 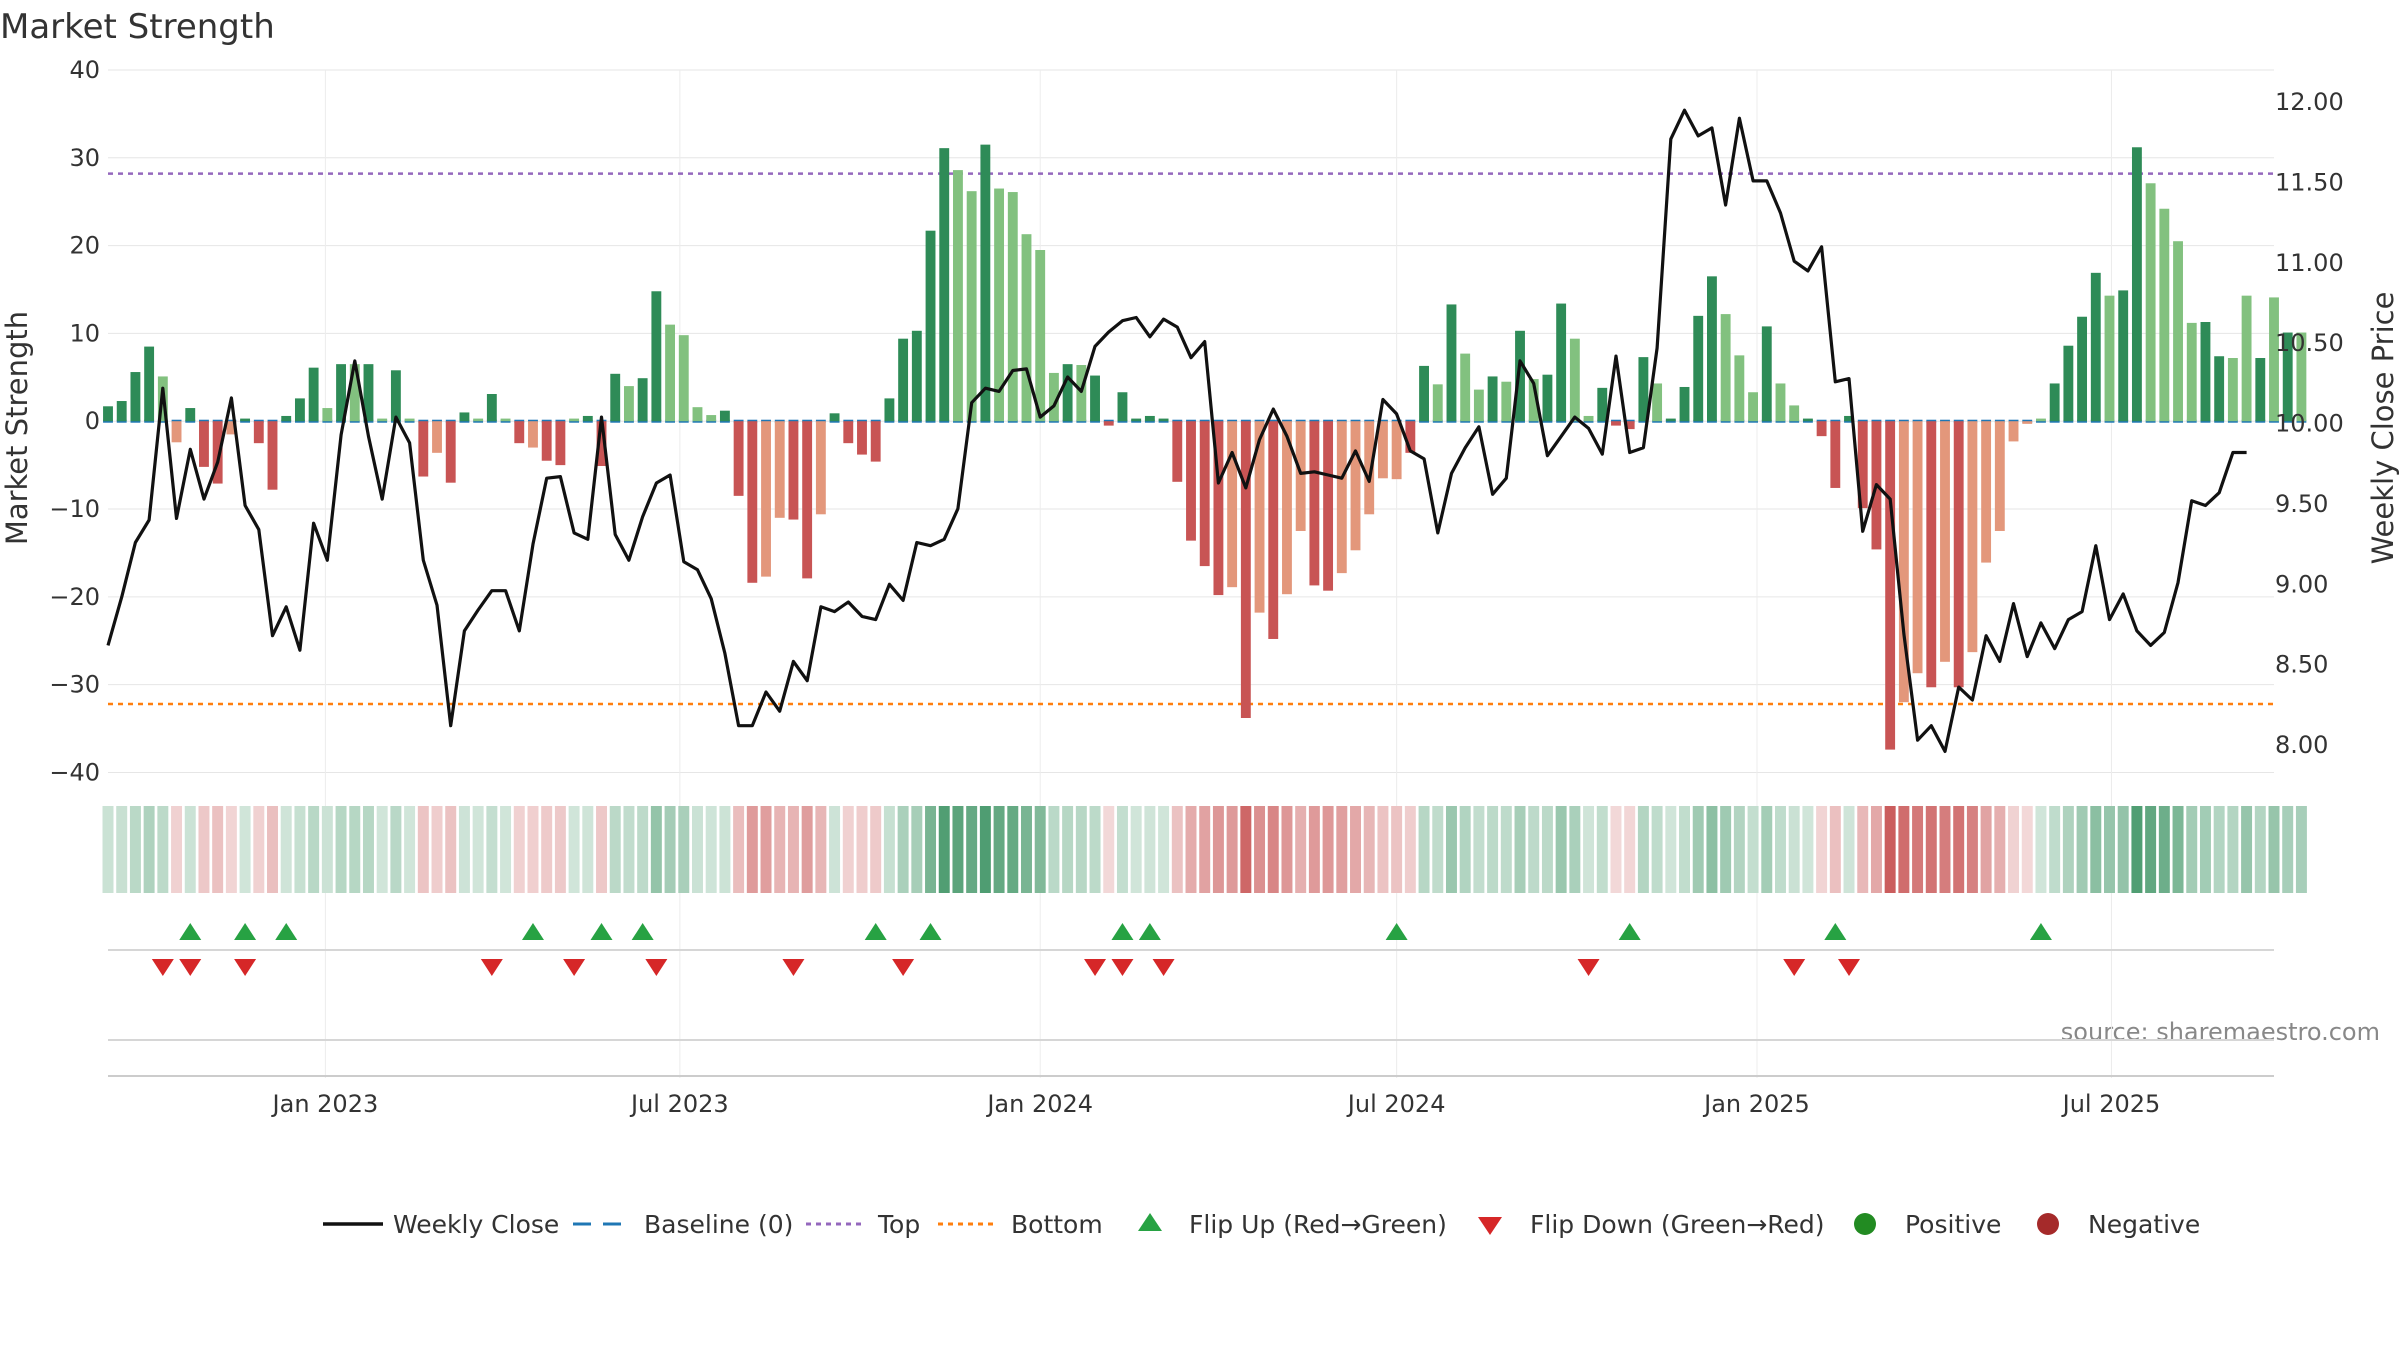 I want to click on y-left-tick-label: −30, so click(x=74, y=685).